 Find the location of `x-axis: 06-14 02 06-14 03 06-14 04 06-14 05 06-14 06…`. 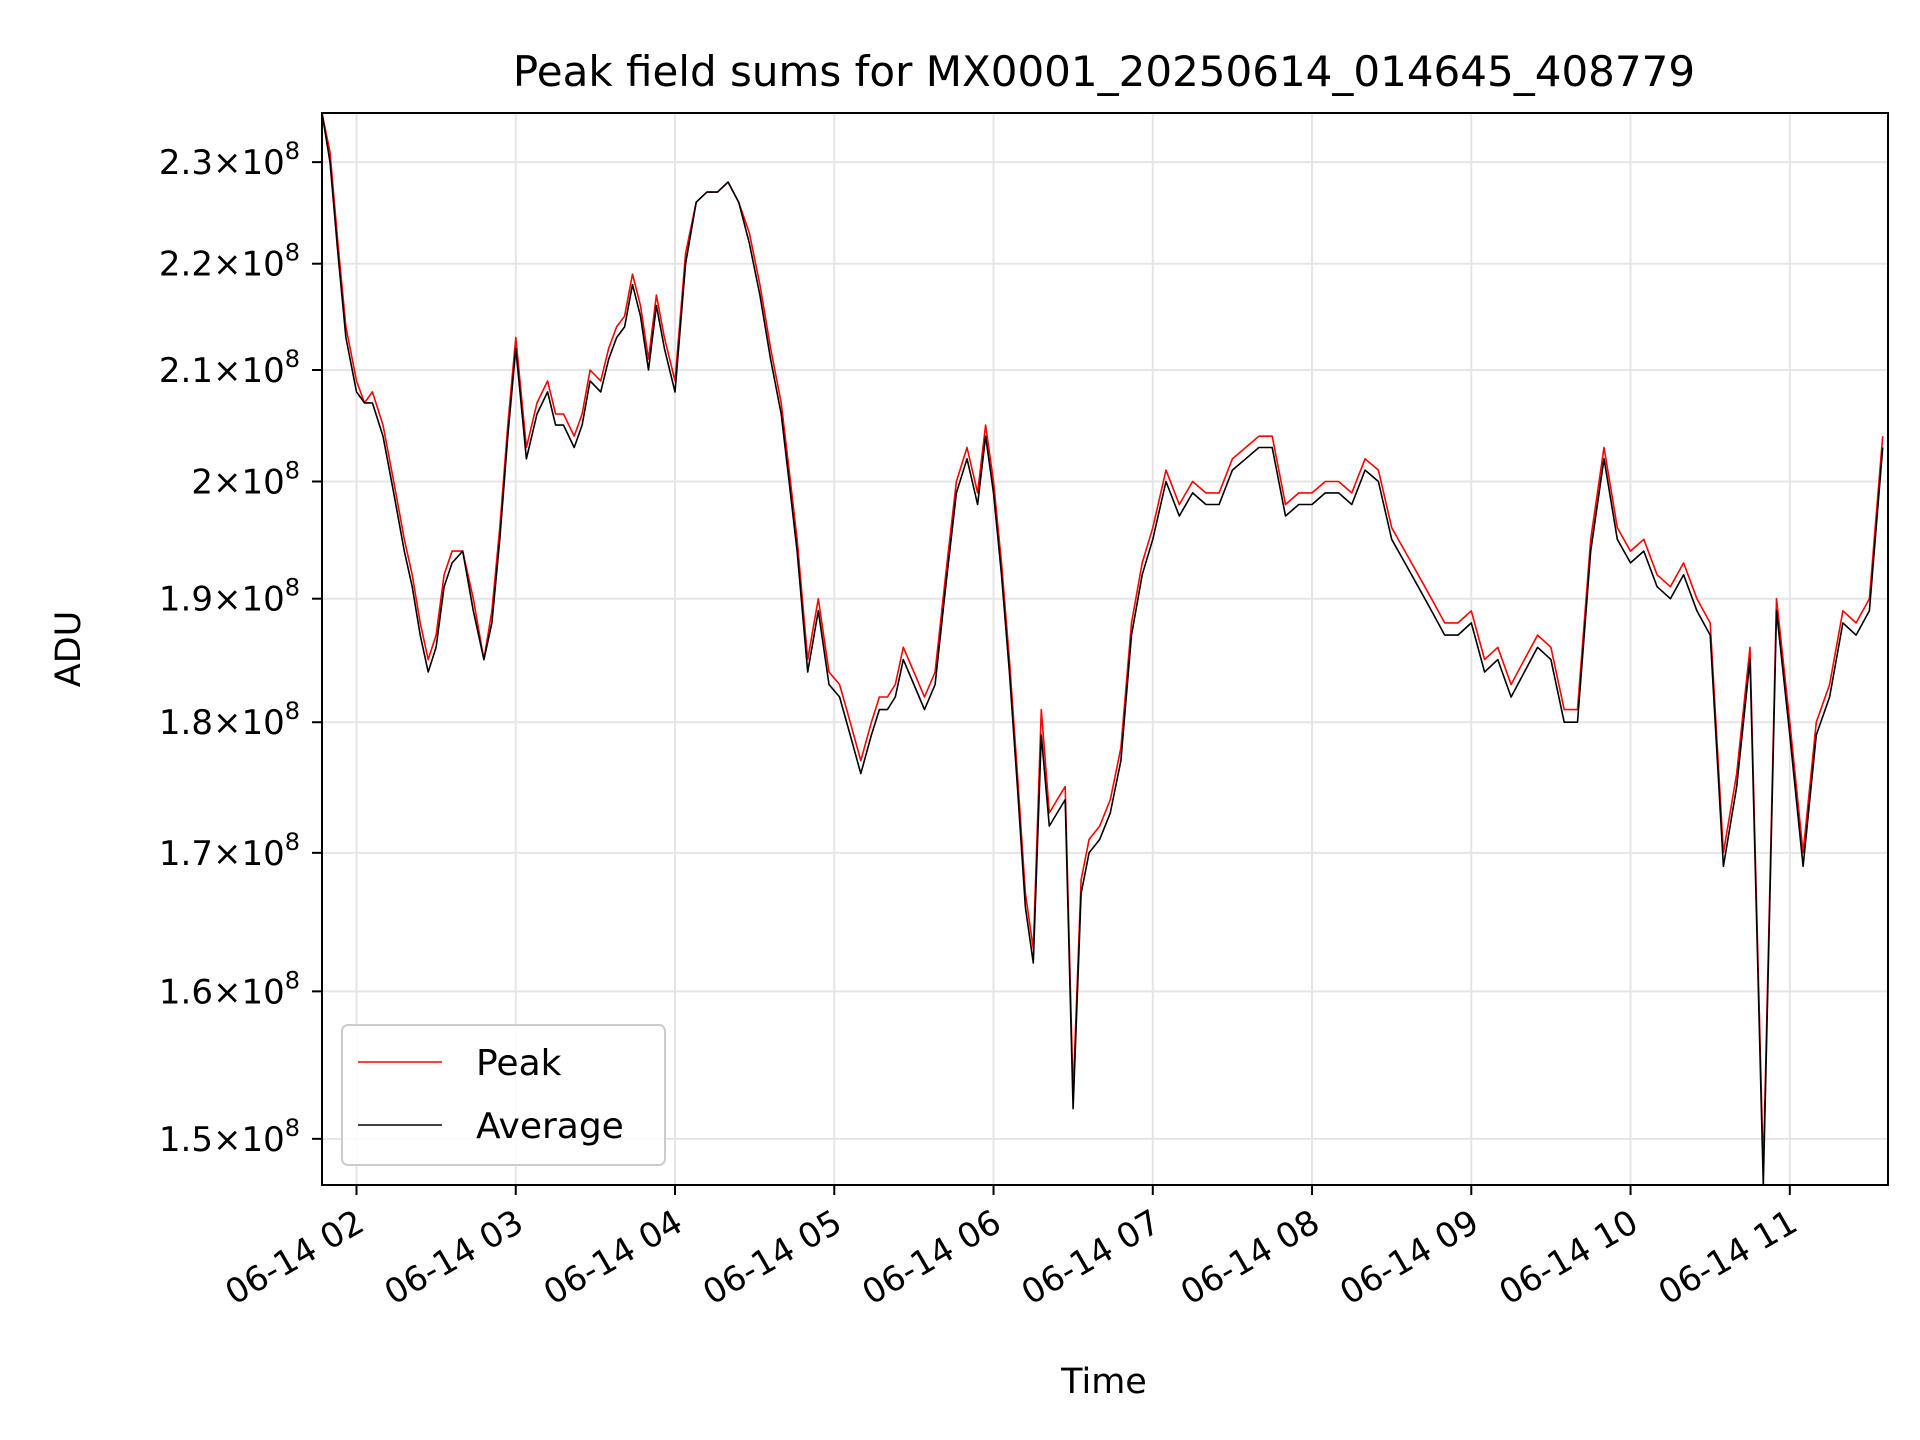

x-axis: 06-14 02 06-14 03 06-14 04 06-14 05 06-14 06… is located at coordinates (1011, 1249).